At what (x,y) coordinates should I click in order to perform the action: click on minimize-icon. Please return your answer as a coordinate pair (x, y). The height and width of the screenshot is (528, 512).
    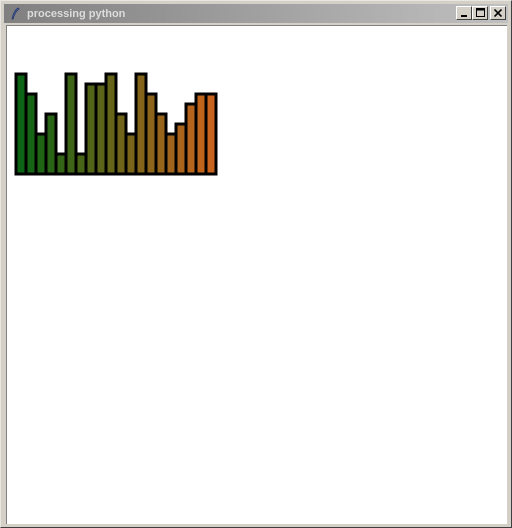
    Looking at the image, I should click on (464, 13).